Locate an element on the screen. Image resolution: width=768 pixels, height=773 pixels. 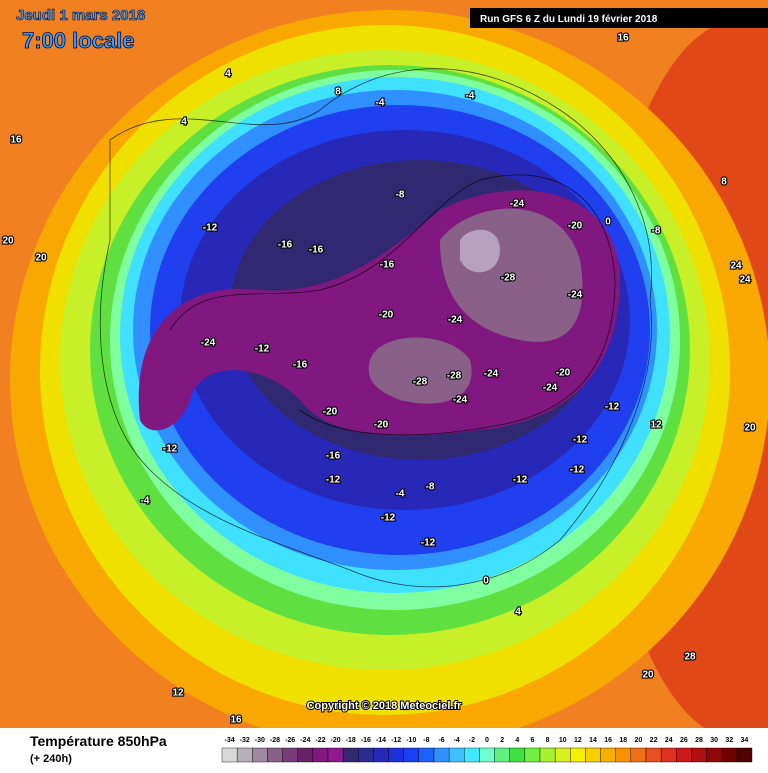
scale-label: 28 is located at coordinates (699, 740).